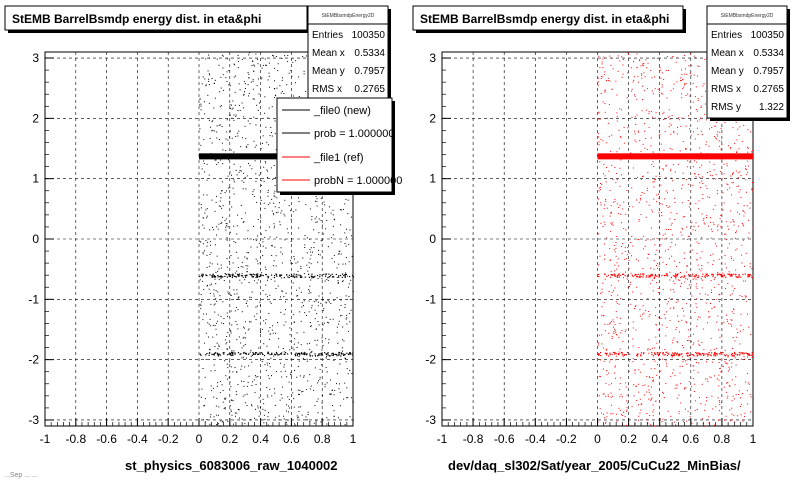 The height and width of the screenshot is (480, 800). I want to click on x-tick-label: 0, so click(199, 439).